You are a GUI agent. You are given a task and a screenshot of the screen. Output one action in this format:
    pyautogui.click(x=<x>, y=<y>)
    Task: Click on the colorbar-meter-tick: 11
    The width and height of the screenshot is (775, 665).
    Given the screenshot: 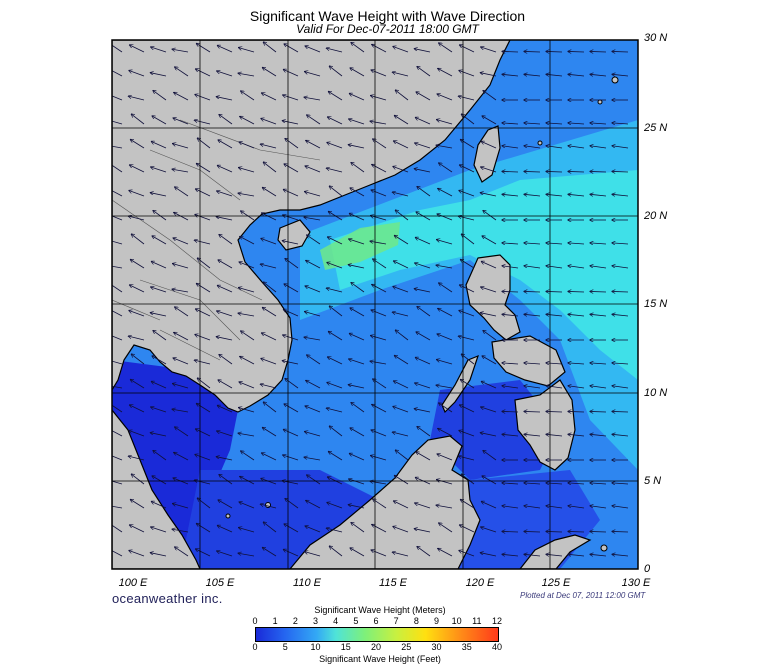 What is the action you would take?
    pyautogui.click(x=477, y=621)
    